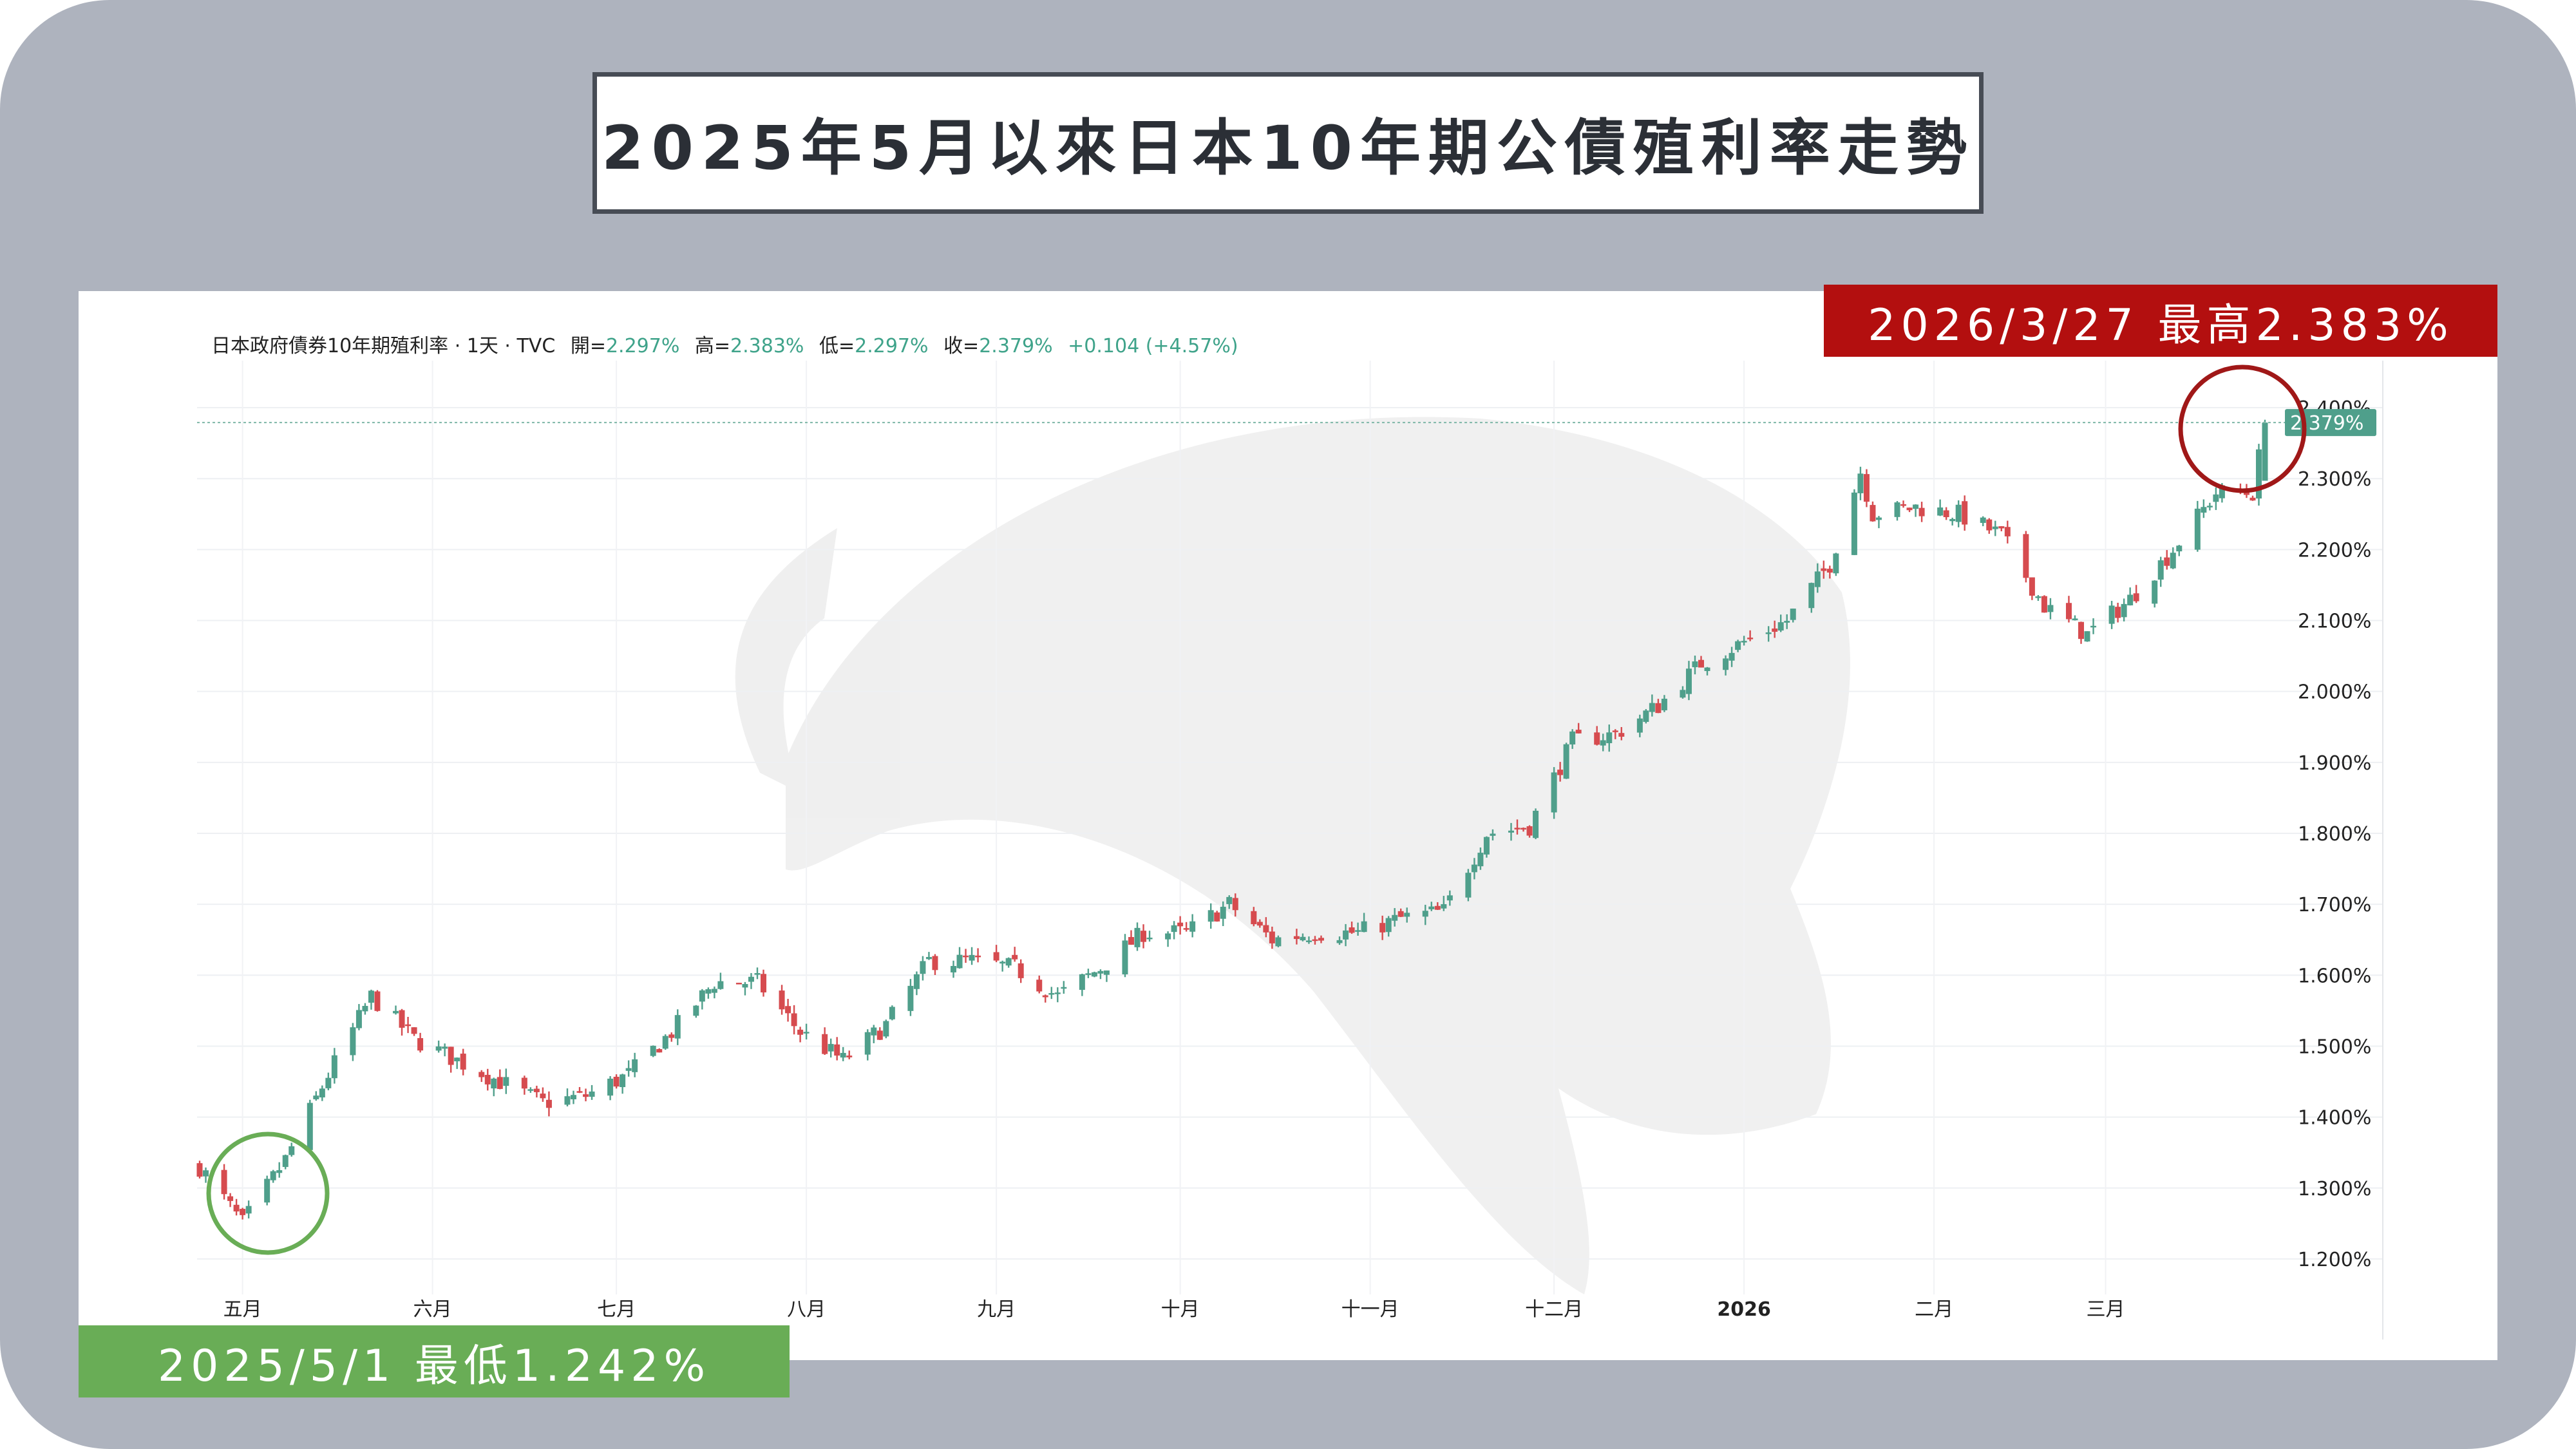 This screenshot has height=1449, width=2576. Describe the element at coordinates (2242, 429) in the screenshot. I see `high-highlight-circle` at that location.